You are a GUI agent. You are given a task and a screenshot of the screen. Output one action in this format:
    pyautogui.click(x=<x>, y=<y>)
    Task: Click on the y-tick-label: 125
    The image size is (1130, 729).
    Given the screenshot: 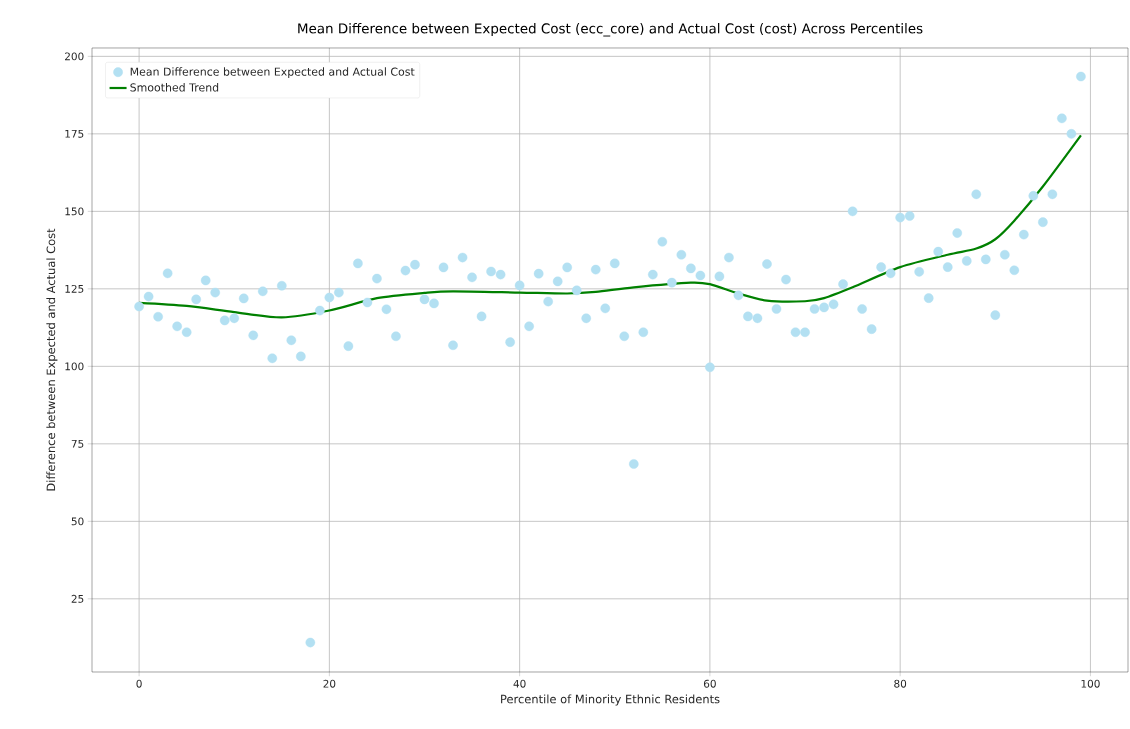 What is the action you would take?
    pyautogui.click(x=74, y=288)
    